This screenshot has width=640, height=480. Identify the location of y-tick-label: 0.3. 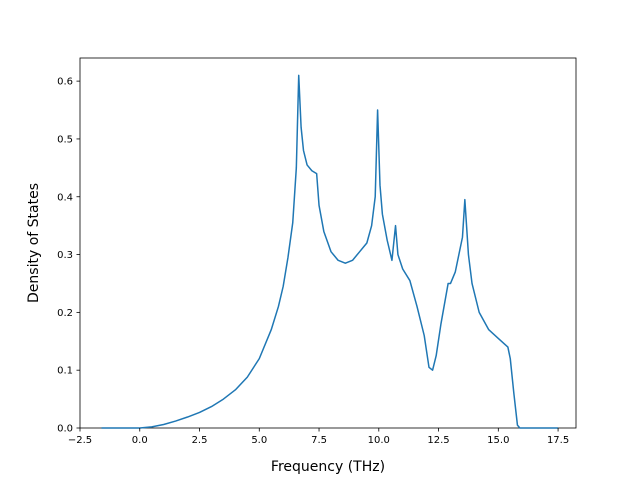
(65, 255).